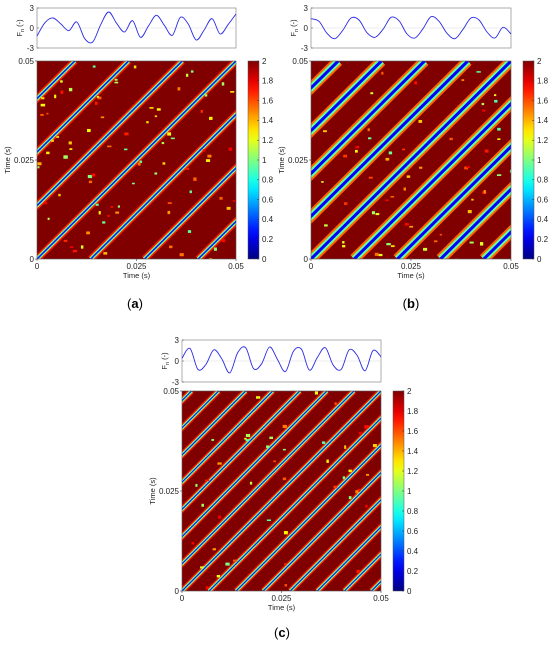  I want to click on panel-label: (b), so click(411, 303).